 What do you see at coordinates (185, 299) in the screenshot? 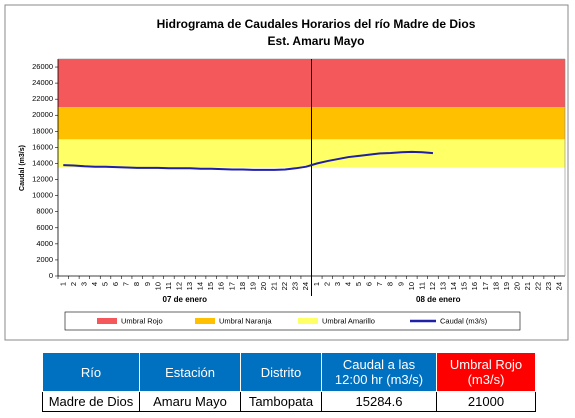
I see `x-group-label: 07 de enero` at bounding box center [185, 299].